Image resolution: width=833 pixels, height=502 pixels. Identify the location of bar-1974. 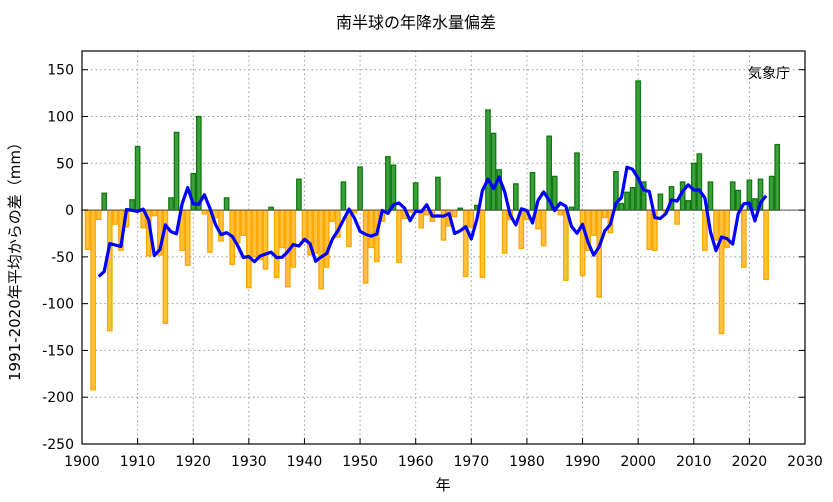
(493, 171).